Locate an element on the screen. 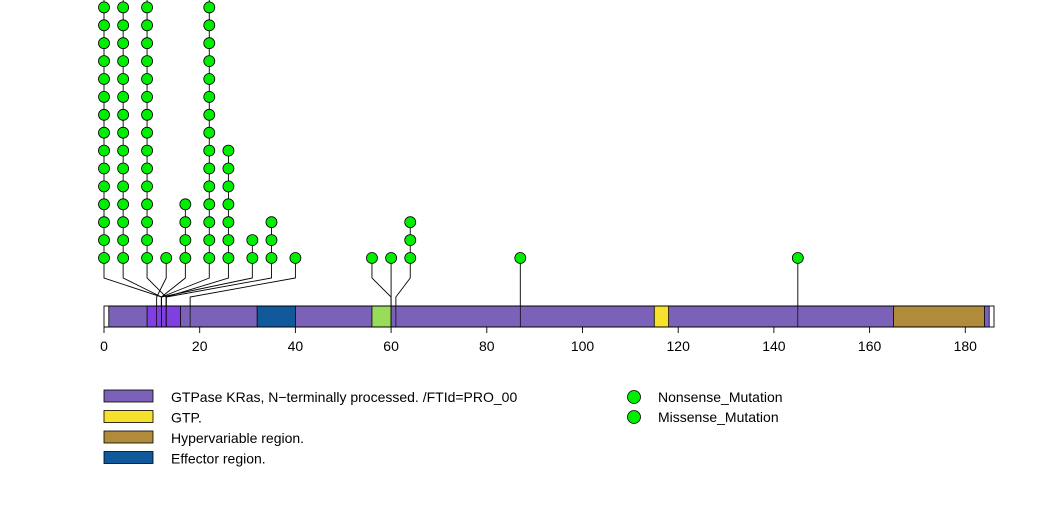  legend-label-3: Effector region. is located at coordinates (218, 459).